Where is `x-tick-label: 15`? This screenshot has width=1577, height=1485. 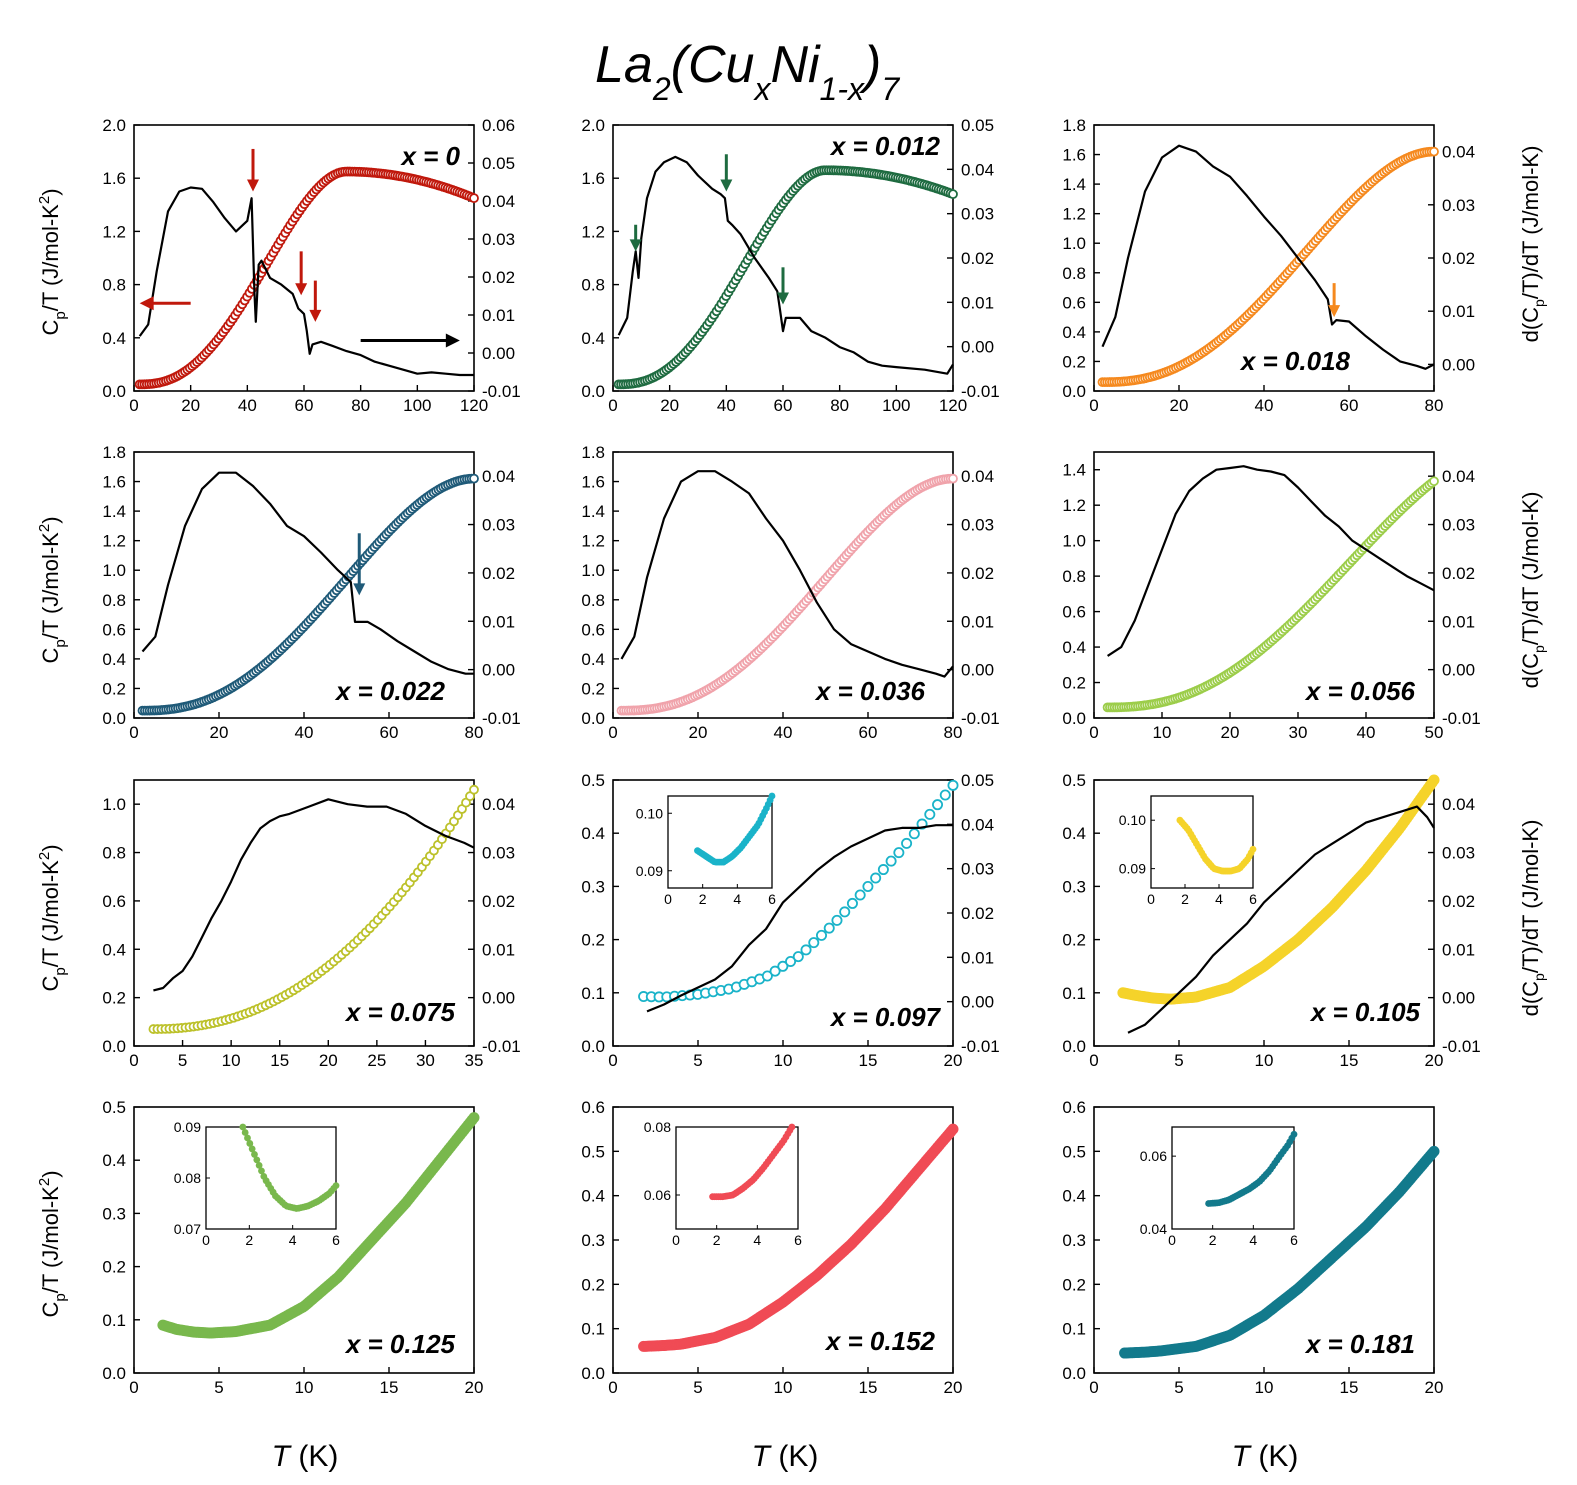
x-tick-label: 15 is located at coordinates (1349, 1060).